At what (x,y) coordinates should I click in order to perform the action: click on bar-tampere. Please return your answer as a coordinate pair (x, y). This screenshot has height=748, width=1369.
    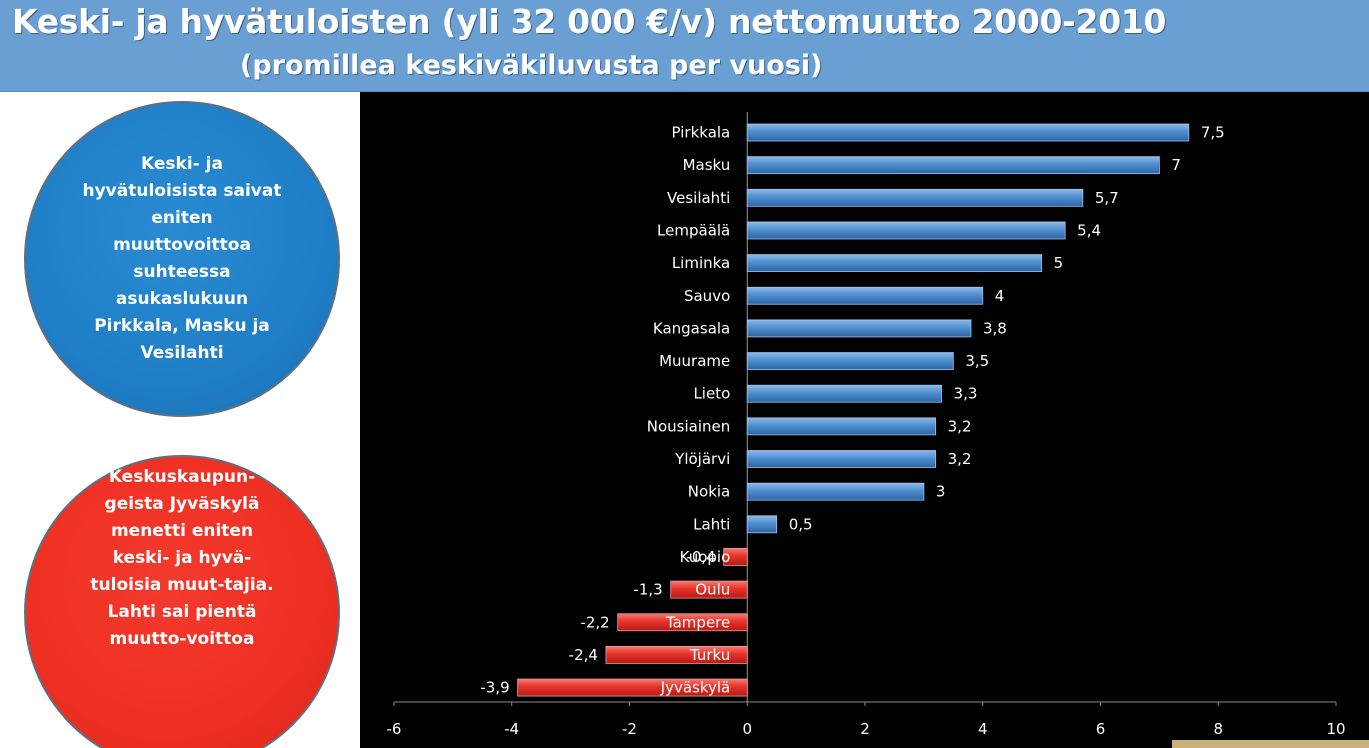
    Looking at the image, I should click on (682, 622).